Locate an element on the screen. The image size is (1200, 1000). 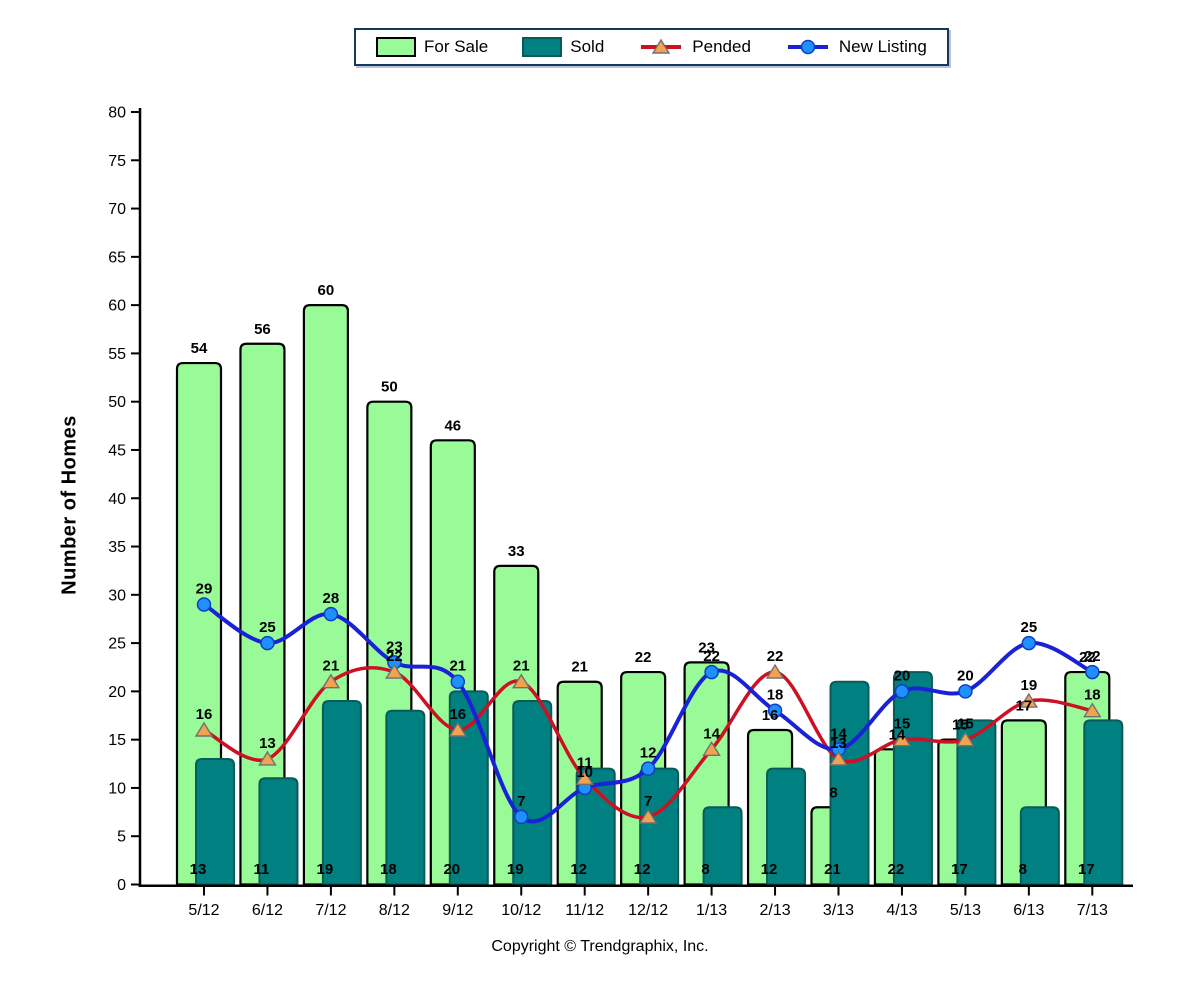
y-tick-label: 55 is located at coordinates (117, 354).